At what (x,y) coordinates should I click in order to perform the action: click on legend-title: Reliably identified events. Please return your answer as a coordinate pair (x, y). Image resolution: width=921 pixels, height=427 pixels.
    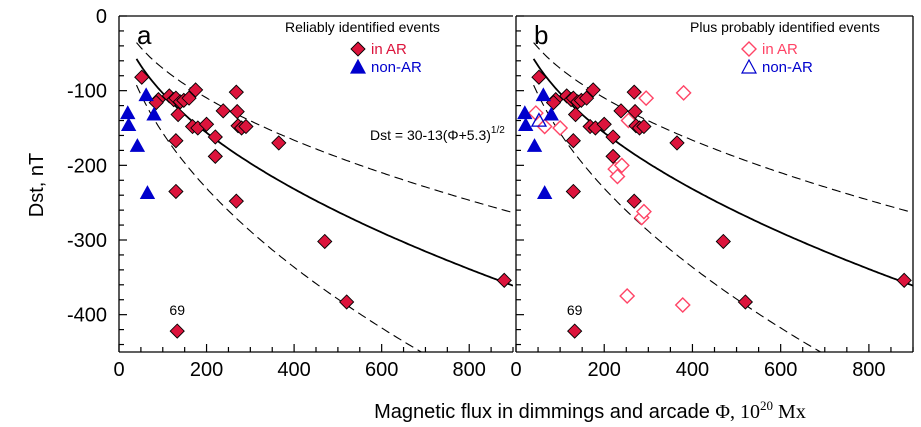
    Looking at the image, I should click on (362, 27).